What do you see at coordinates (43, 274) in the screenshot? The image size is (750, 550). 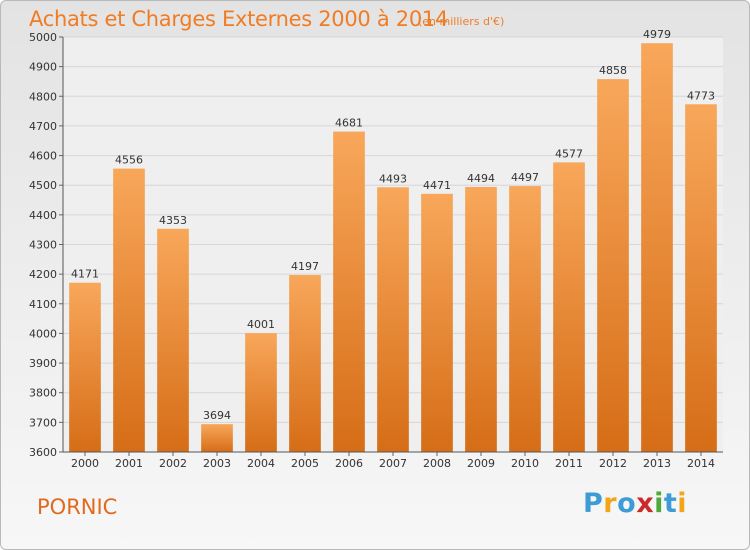 I see `y-tick-label: 4200` at bounding box center [43, 274].